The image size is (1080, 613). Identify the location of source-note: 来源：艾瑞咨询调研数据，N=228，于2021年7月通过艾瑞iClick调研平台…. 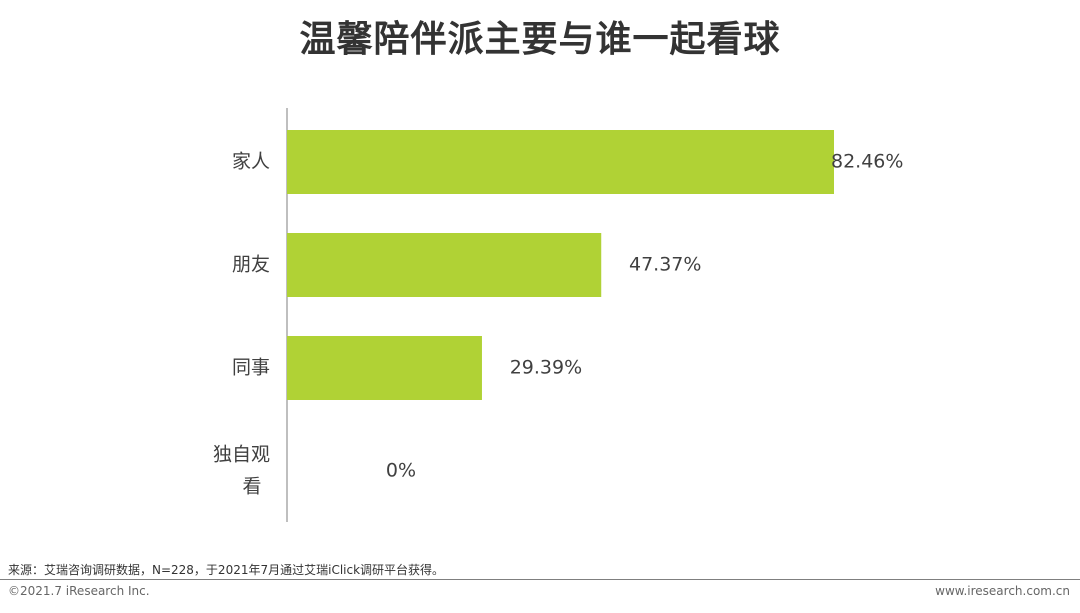
(226, 570).